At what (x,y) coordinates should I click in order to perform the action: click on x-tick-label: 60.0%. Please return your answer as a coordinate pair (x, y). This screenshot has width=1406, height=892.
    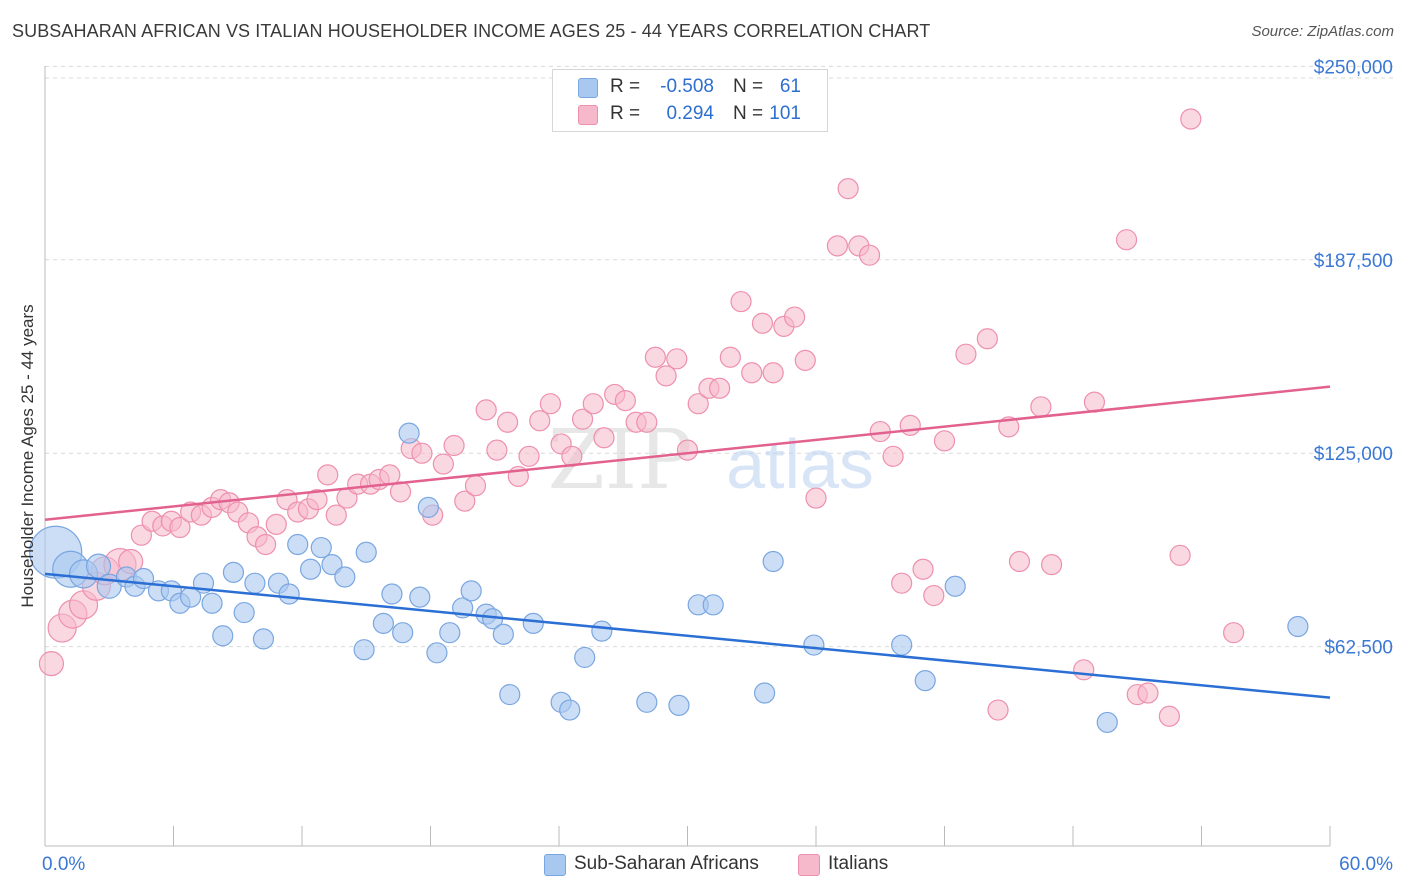
    Looking at the image, I should click on (1366, 864).